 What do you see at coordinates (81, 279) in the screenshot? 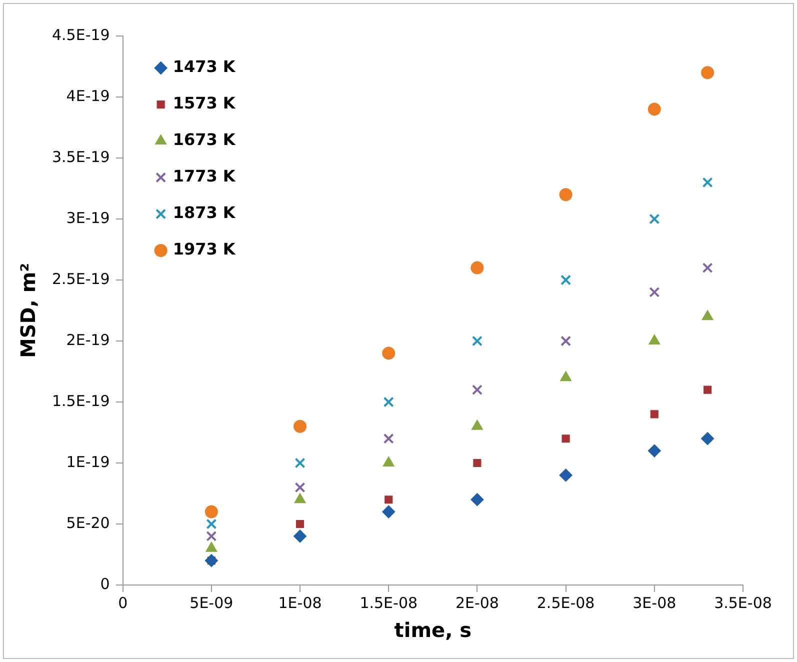
I see `y-tick-label: 2.5E-19` at bounding box center [81, 279].